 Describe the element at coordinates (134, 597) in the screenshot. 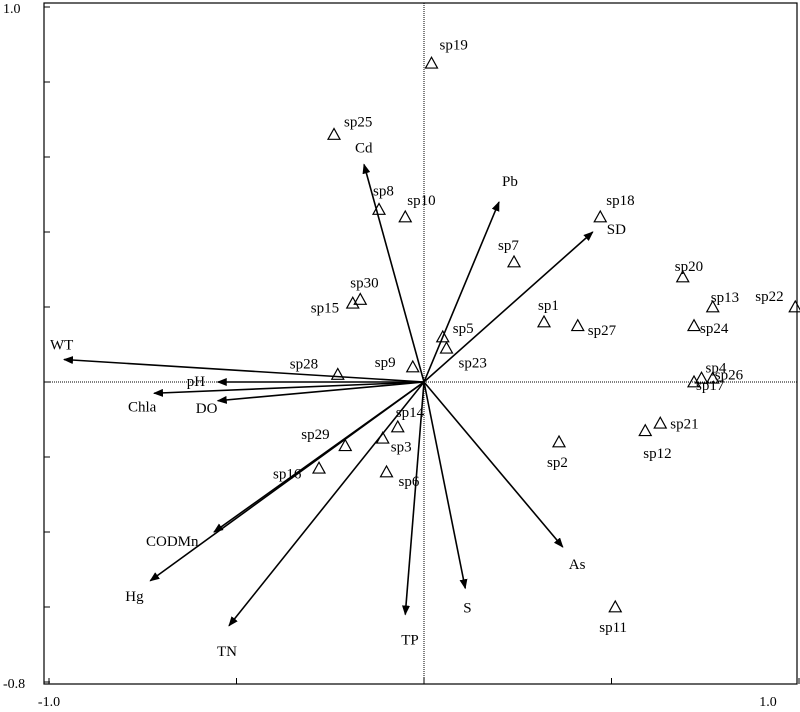

I see `vector-label: Hg` at that location.